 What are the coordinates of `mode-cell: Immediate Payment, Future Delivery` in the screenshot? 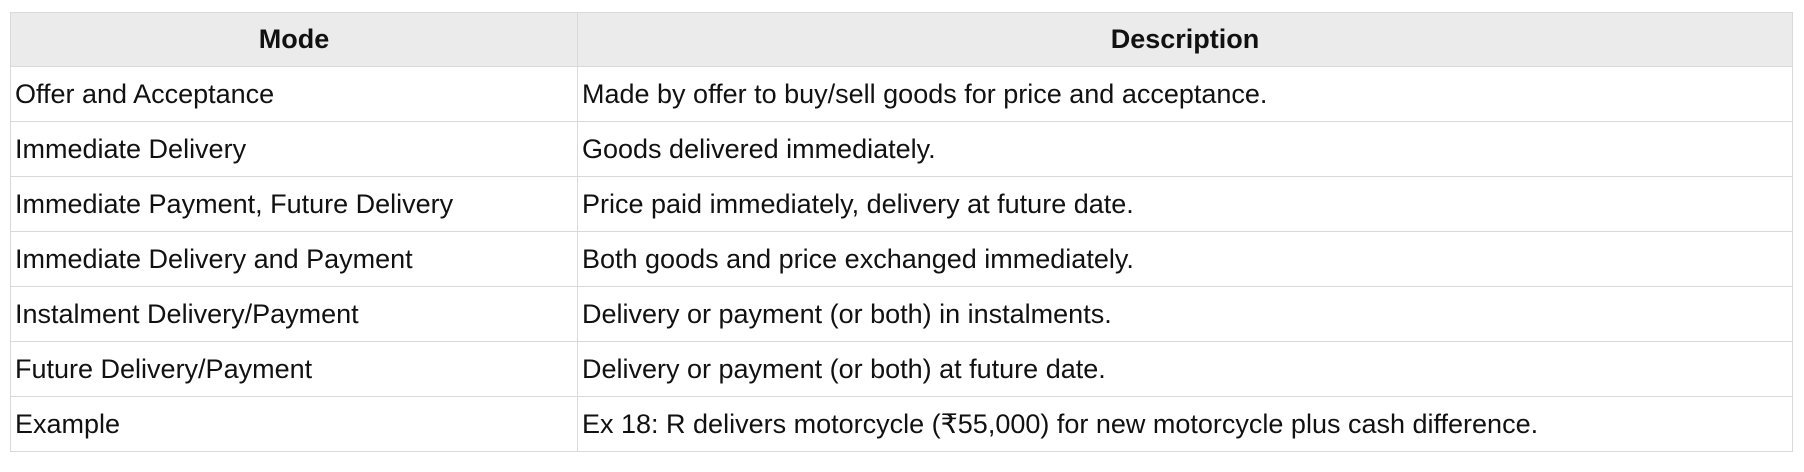 It's located at (294, 204).